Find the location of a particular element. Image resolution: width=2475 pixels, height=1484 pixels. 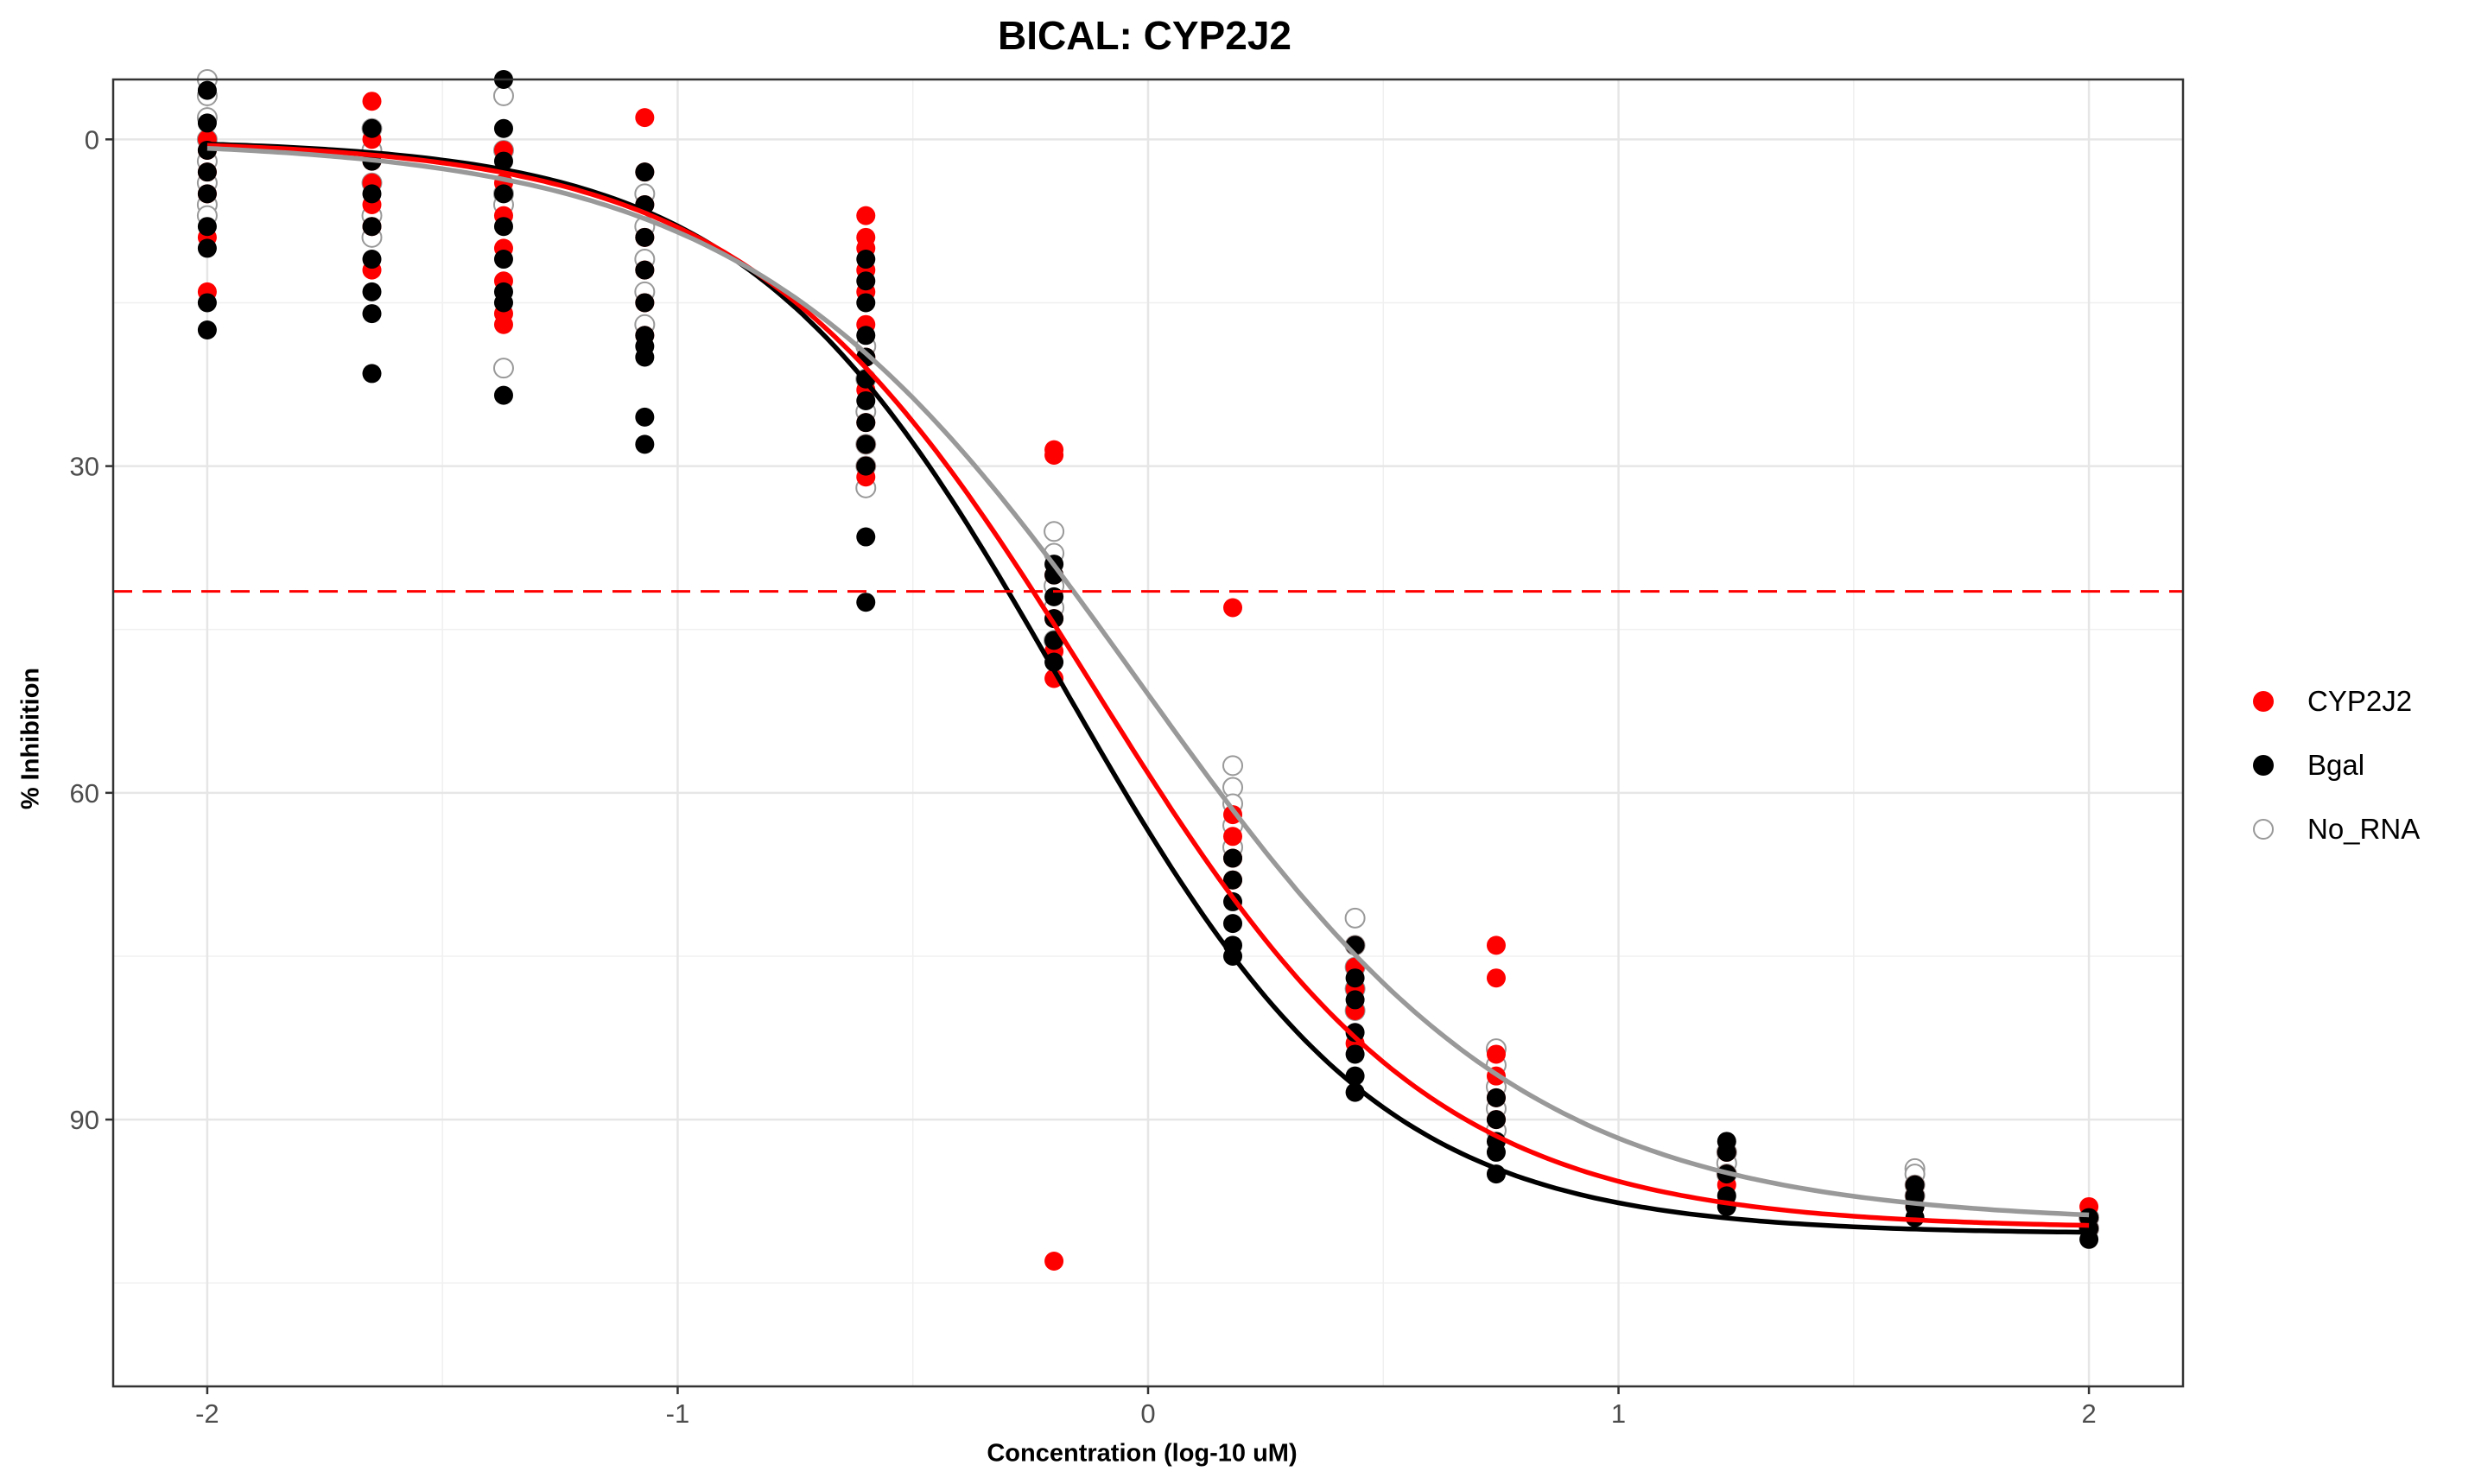

x-tick-label: 2 is located at coordinates (2088, 1413).